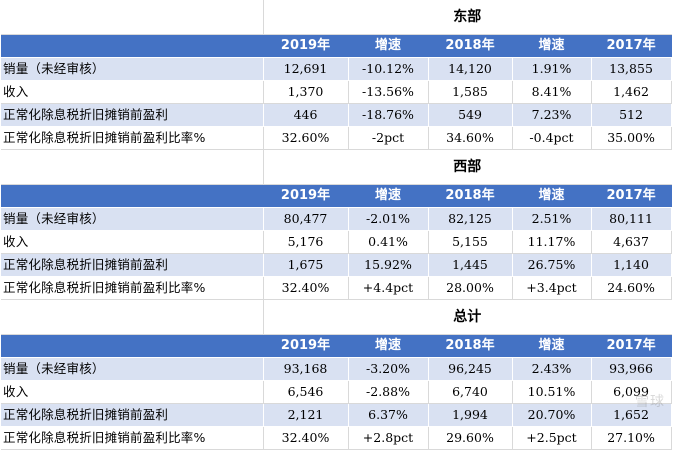 This screenshot has height=450, width=673. I want to click on value-cell: 2,121, so click(306, 415).